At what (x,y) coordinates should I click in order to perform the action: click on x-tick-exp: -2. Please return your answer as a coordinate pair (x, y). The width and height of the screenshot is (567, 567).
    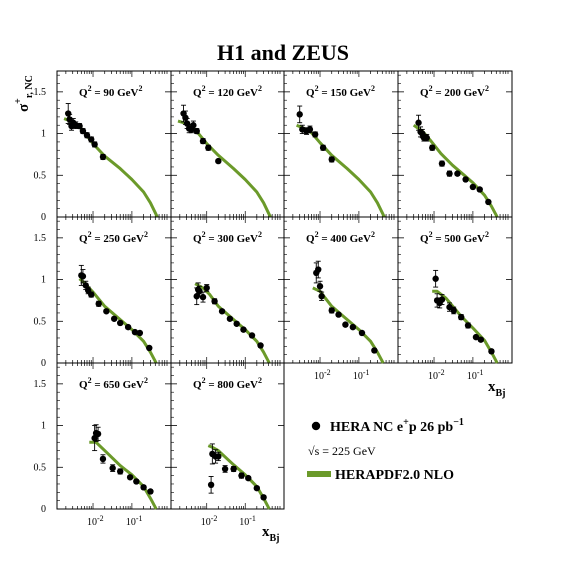
    Looking at the image, I should click on (214, 518).